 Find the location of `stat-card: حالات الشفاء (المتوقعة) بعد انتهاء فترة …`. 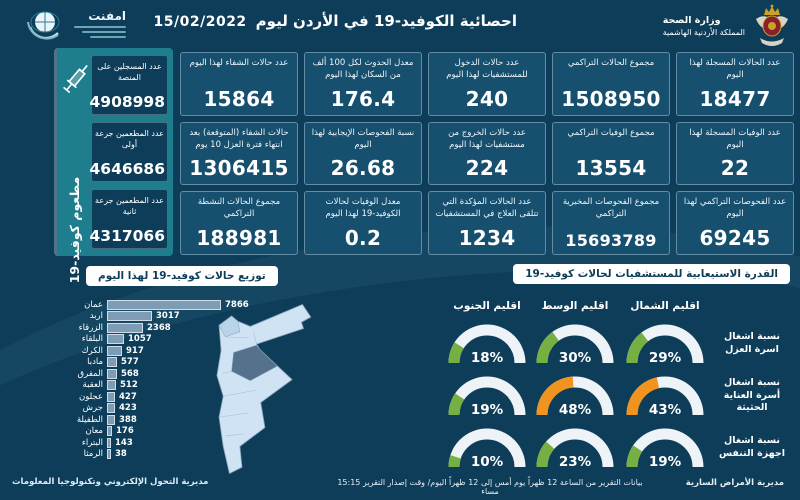

stat-card: حالات الشفاء (المتوقعة) بعد انتهاء فترة … is located at coordinates (239, 153).